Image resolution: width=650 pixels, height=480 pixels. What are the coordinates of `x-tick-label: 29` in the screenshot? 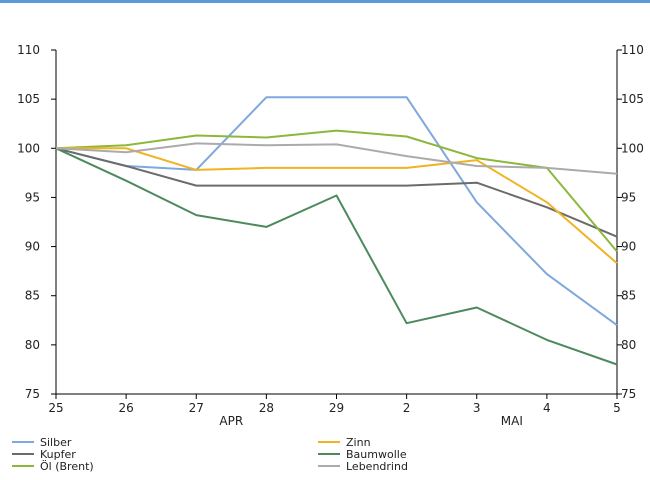 It's located at (336, 408).